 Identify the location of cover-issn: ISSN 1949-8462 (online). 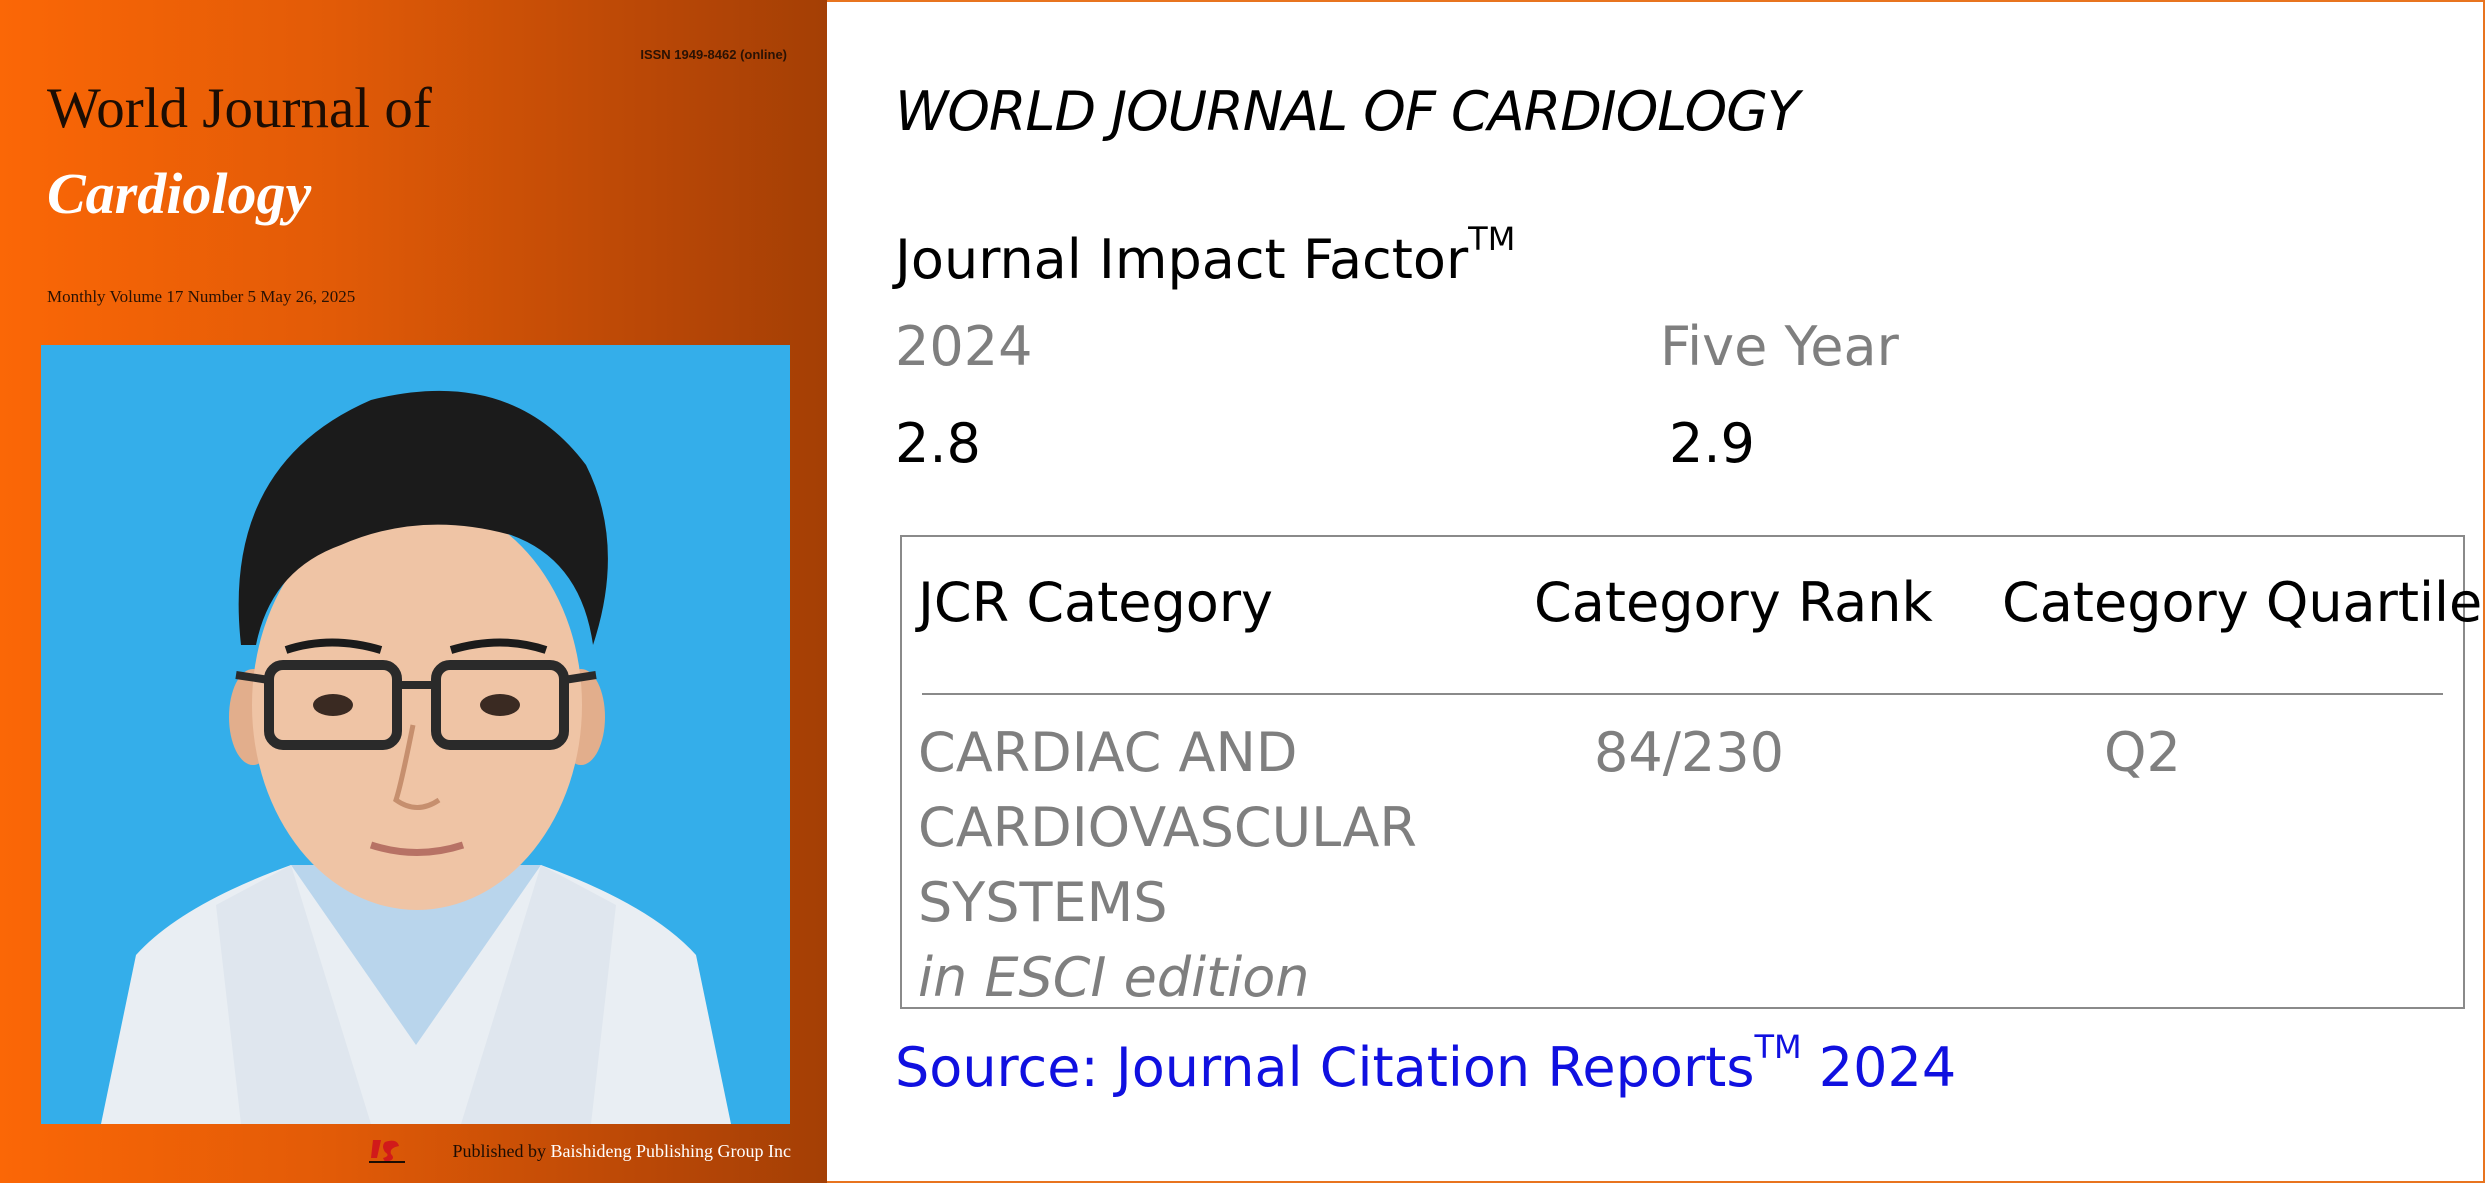
(713, 54).